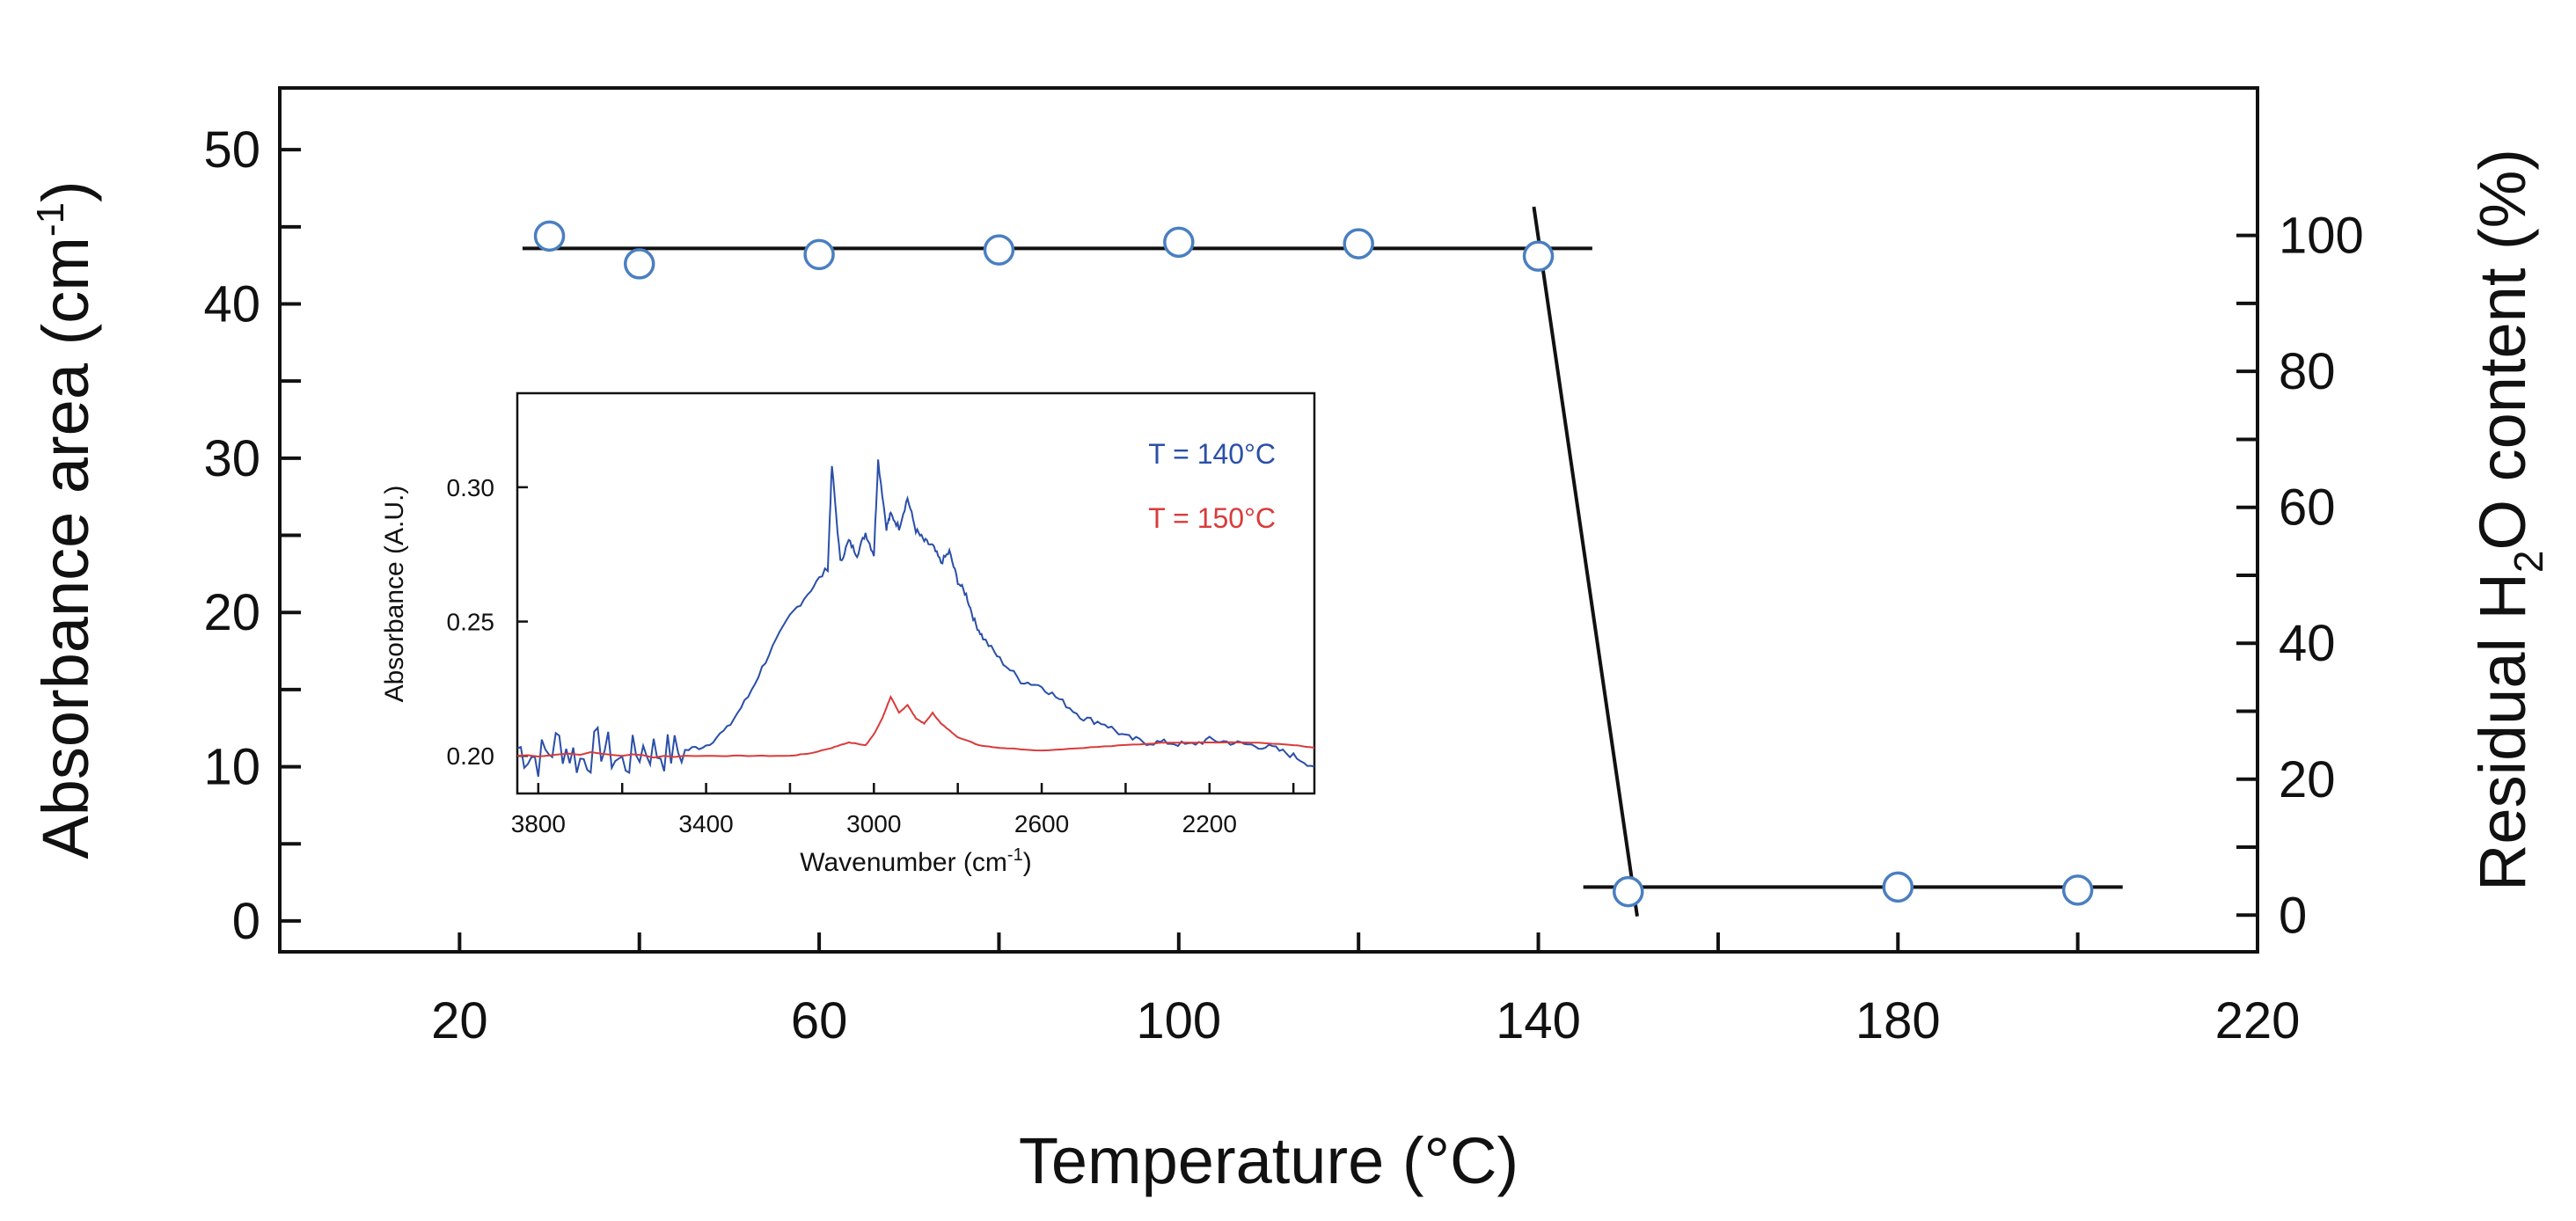 Image resolution: width=2576 pixels, height=1221 pixels. I want to click on inset-plot-frame, so click(916, 593).